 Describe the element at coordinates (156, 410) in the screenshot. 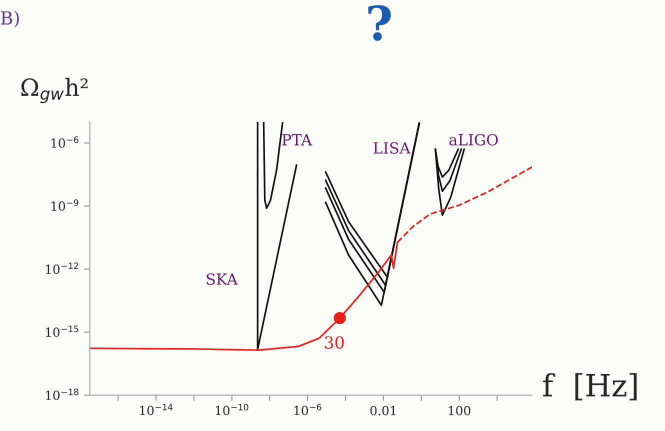

I see `x-tick-label: 10$^{−14}$` at that location.